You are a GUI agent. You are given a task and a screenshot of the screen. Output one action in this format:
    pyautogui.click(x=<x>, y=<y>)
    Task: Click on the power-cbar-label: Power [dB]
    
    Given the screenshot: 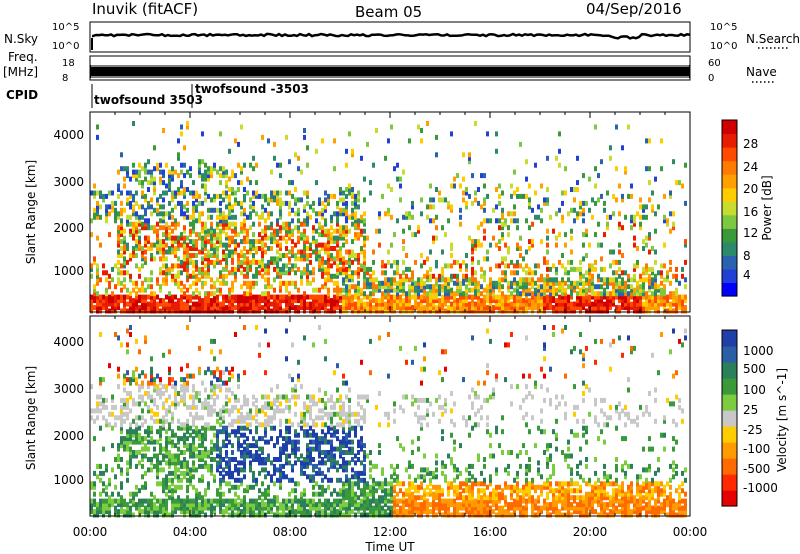 What is the action you would take?
    pyautogui.click(x=767, y=207)
    